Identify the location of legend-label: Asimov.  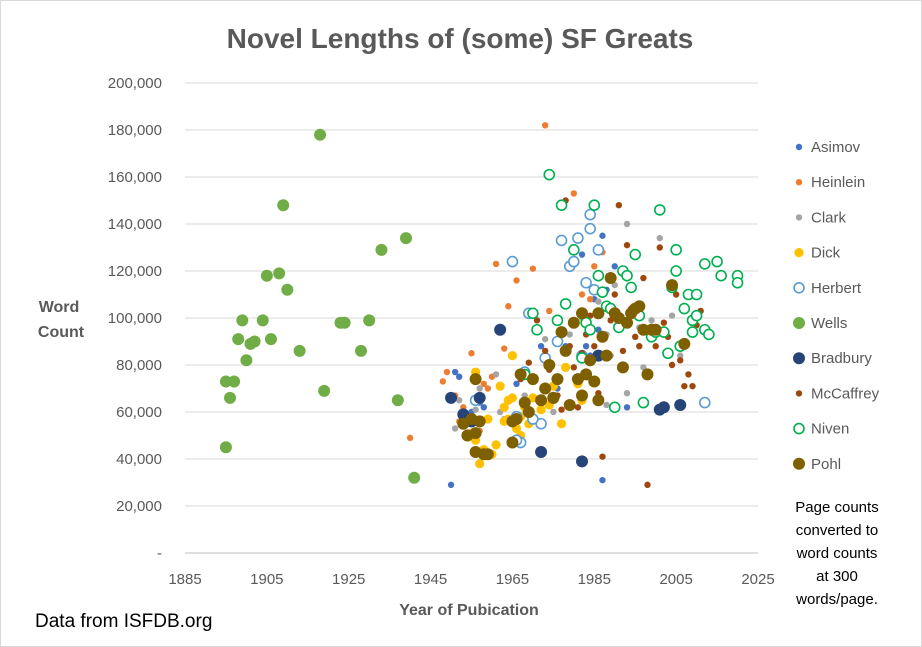
(836, 147).